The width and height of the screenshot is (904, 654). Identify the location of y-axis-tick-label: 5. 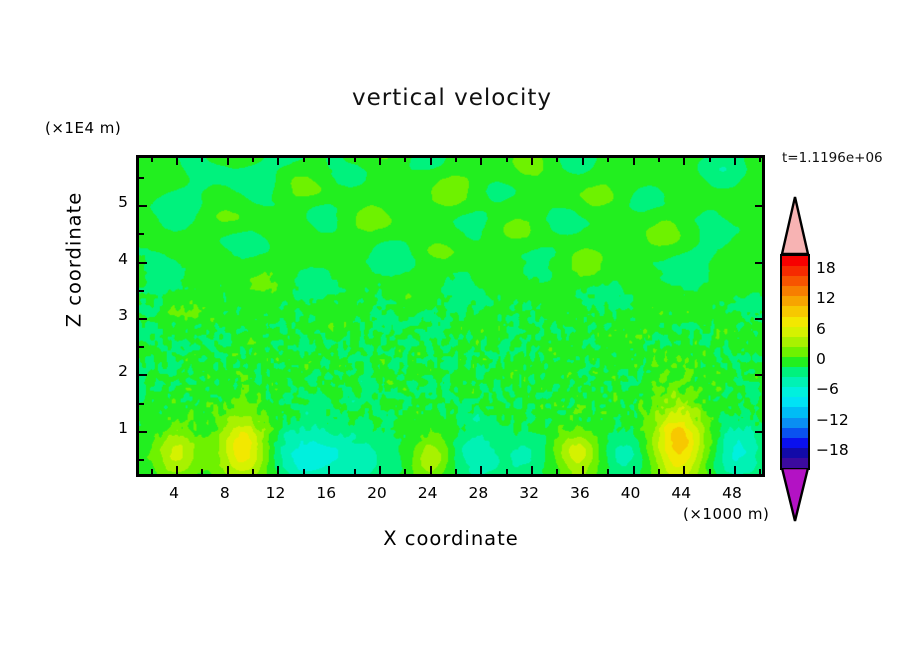
(123, 202).